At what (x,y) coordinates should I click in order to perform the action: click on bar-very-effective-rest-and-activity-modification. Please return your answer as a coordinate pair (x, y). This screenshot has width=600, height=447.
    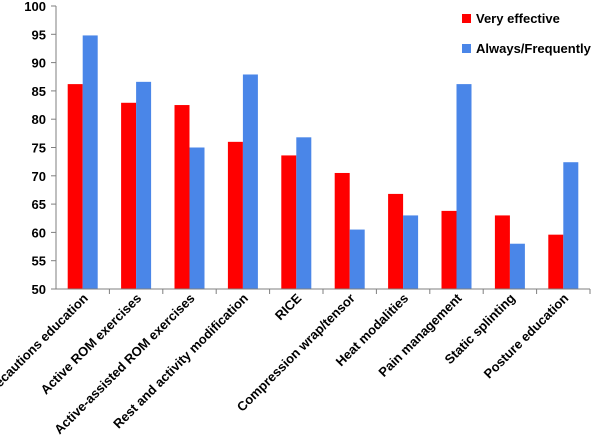
    Looking at the image, I should click on (235, 215).